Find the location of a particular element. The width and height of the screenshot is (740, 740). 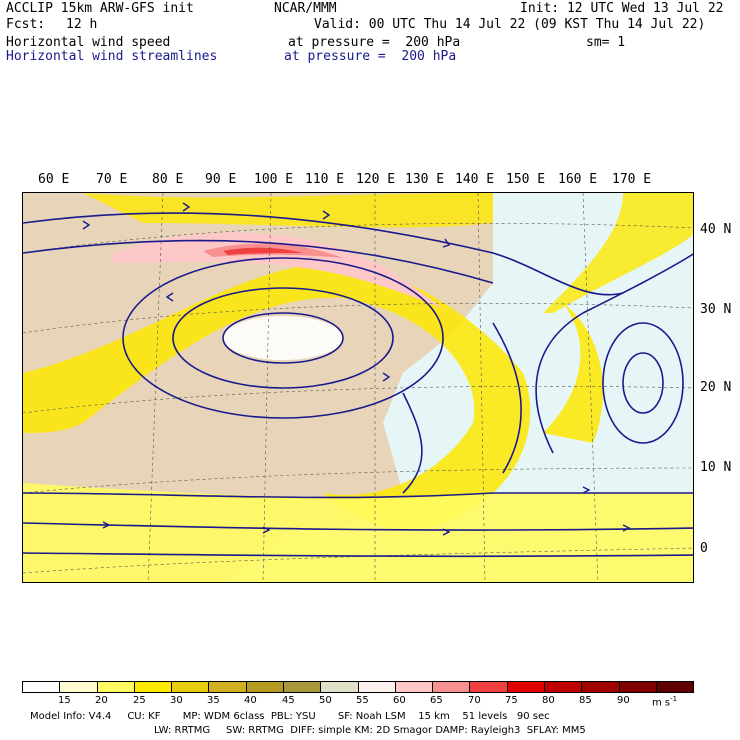

fcst-value: 12 h is located at coordinates (82, 24).